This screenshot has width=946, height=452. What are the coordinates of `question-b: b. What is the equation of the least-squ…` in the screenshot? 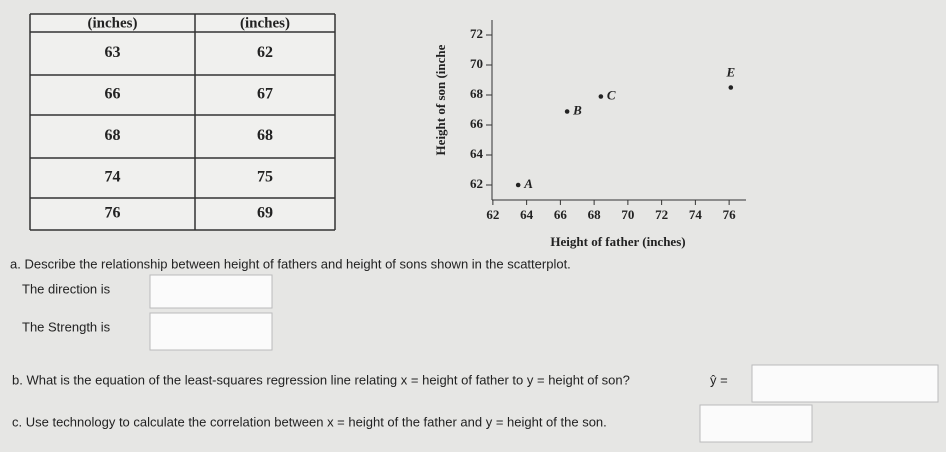 It's located at (321, 379).